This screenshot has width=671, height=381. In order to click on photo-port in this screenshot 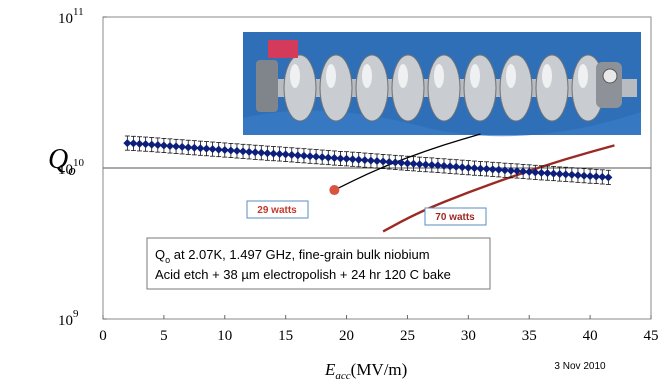, I will do `click(610, 76)`.